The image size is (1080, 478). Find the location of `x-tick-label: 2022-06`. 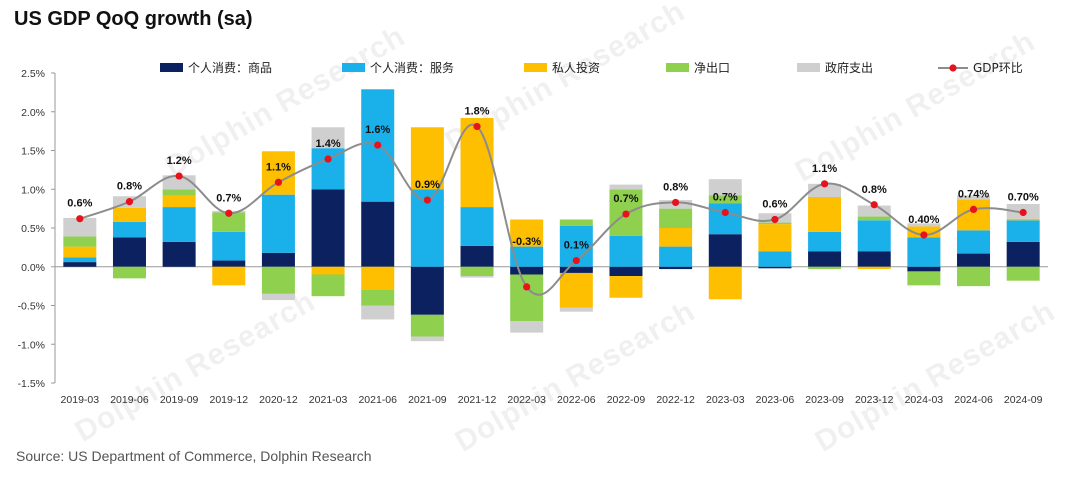

x-tick-label: 2022-06 is located at coordinates (576, 400).